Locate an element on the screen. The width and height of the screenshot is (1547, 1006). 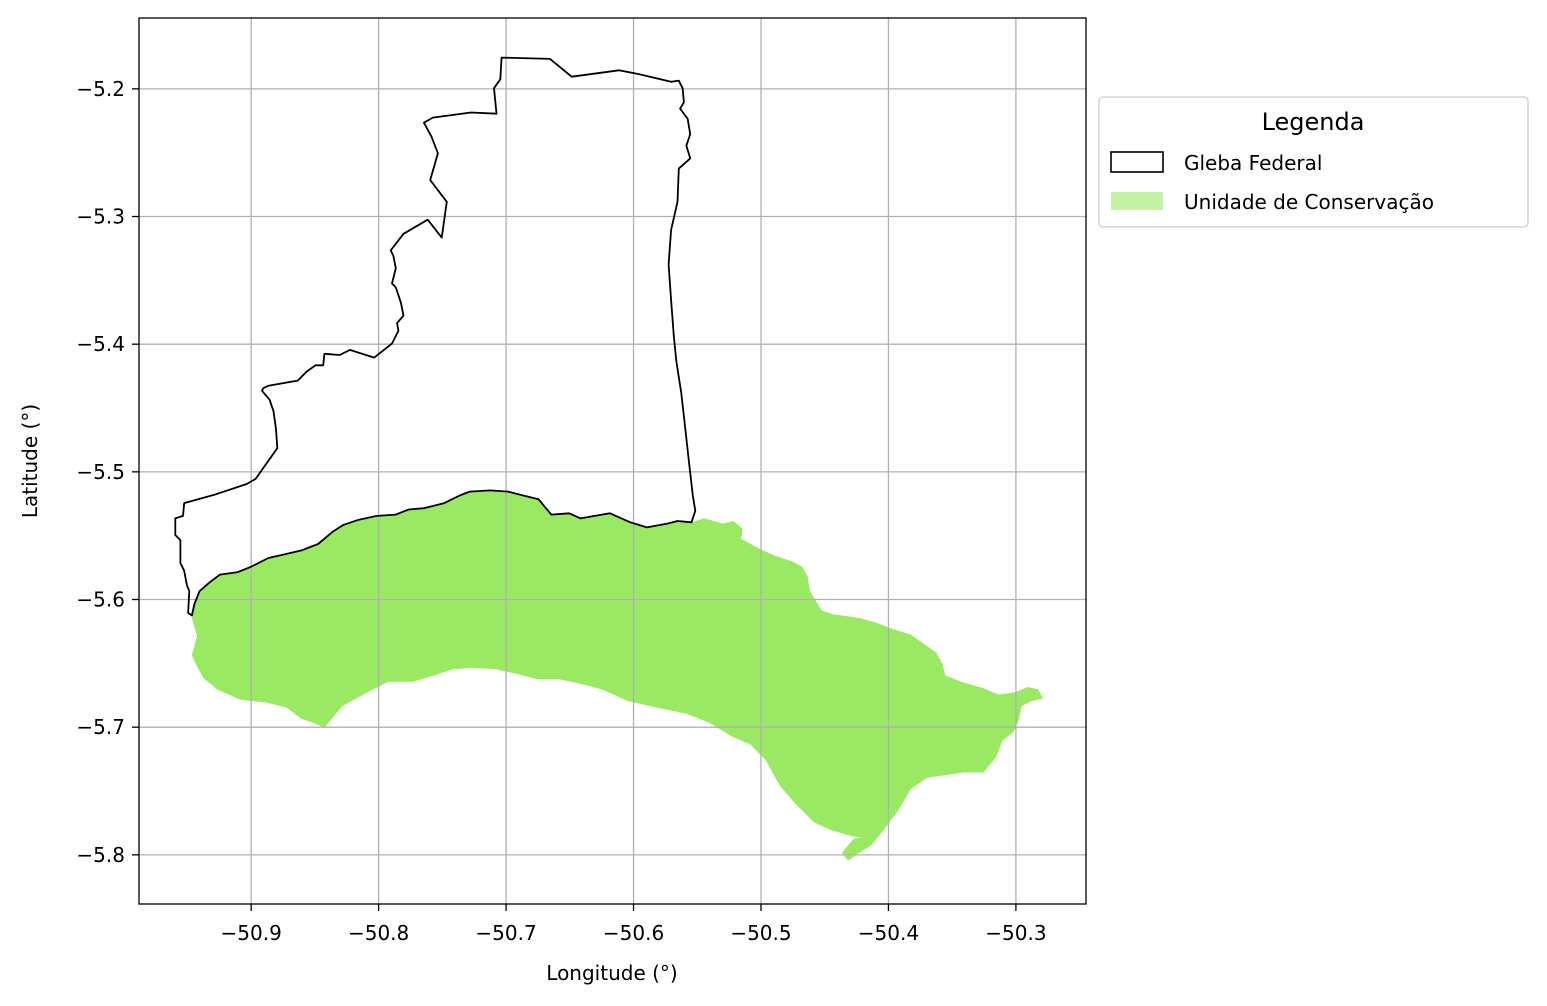
x-tick-label: −50.3 is located at coordinates (1015, 933).